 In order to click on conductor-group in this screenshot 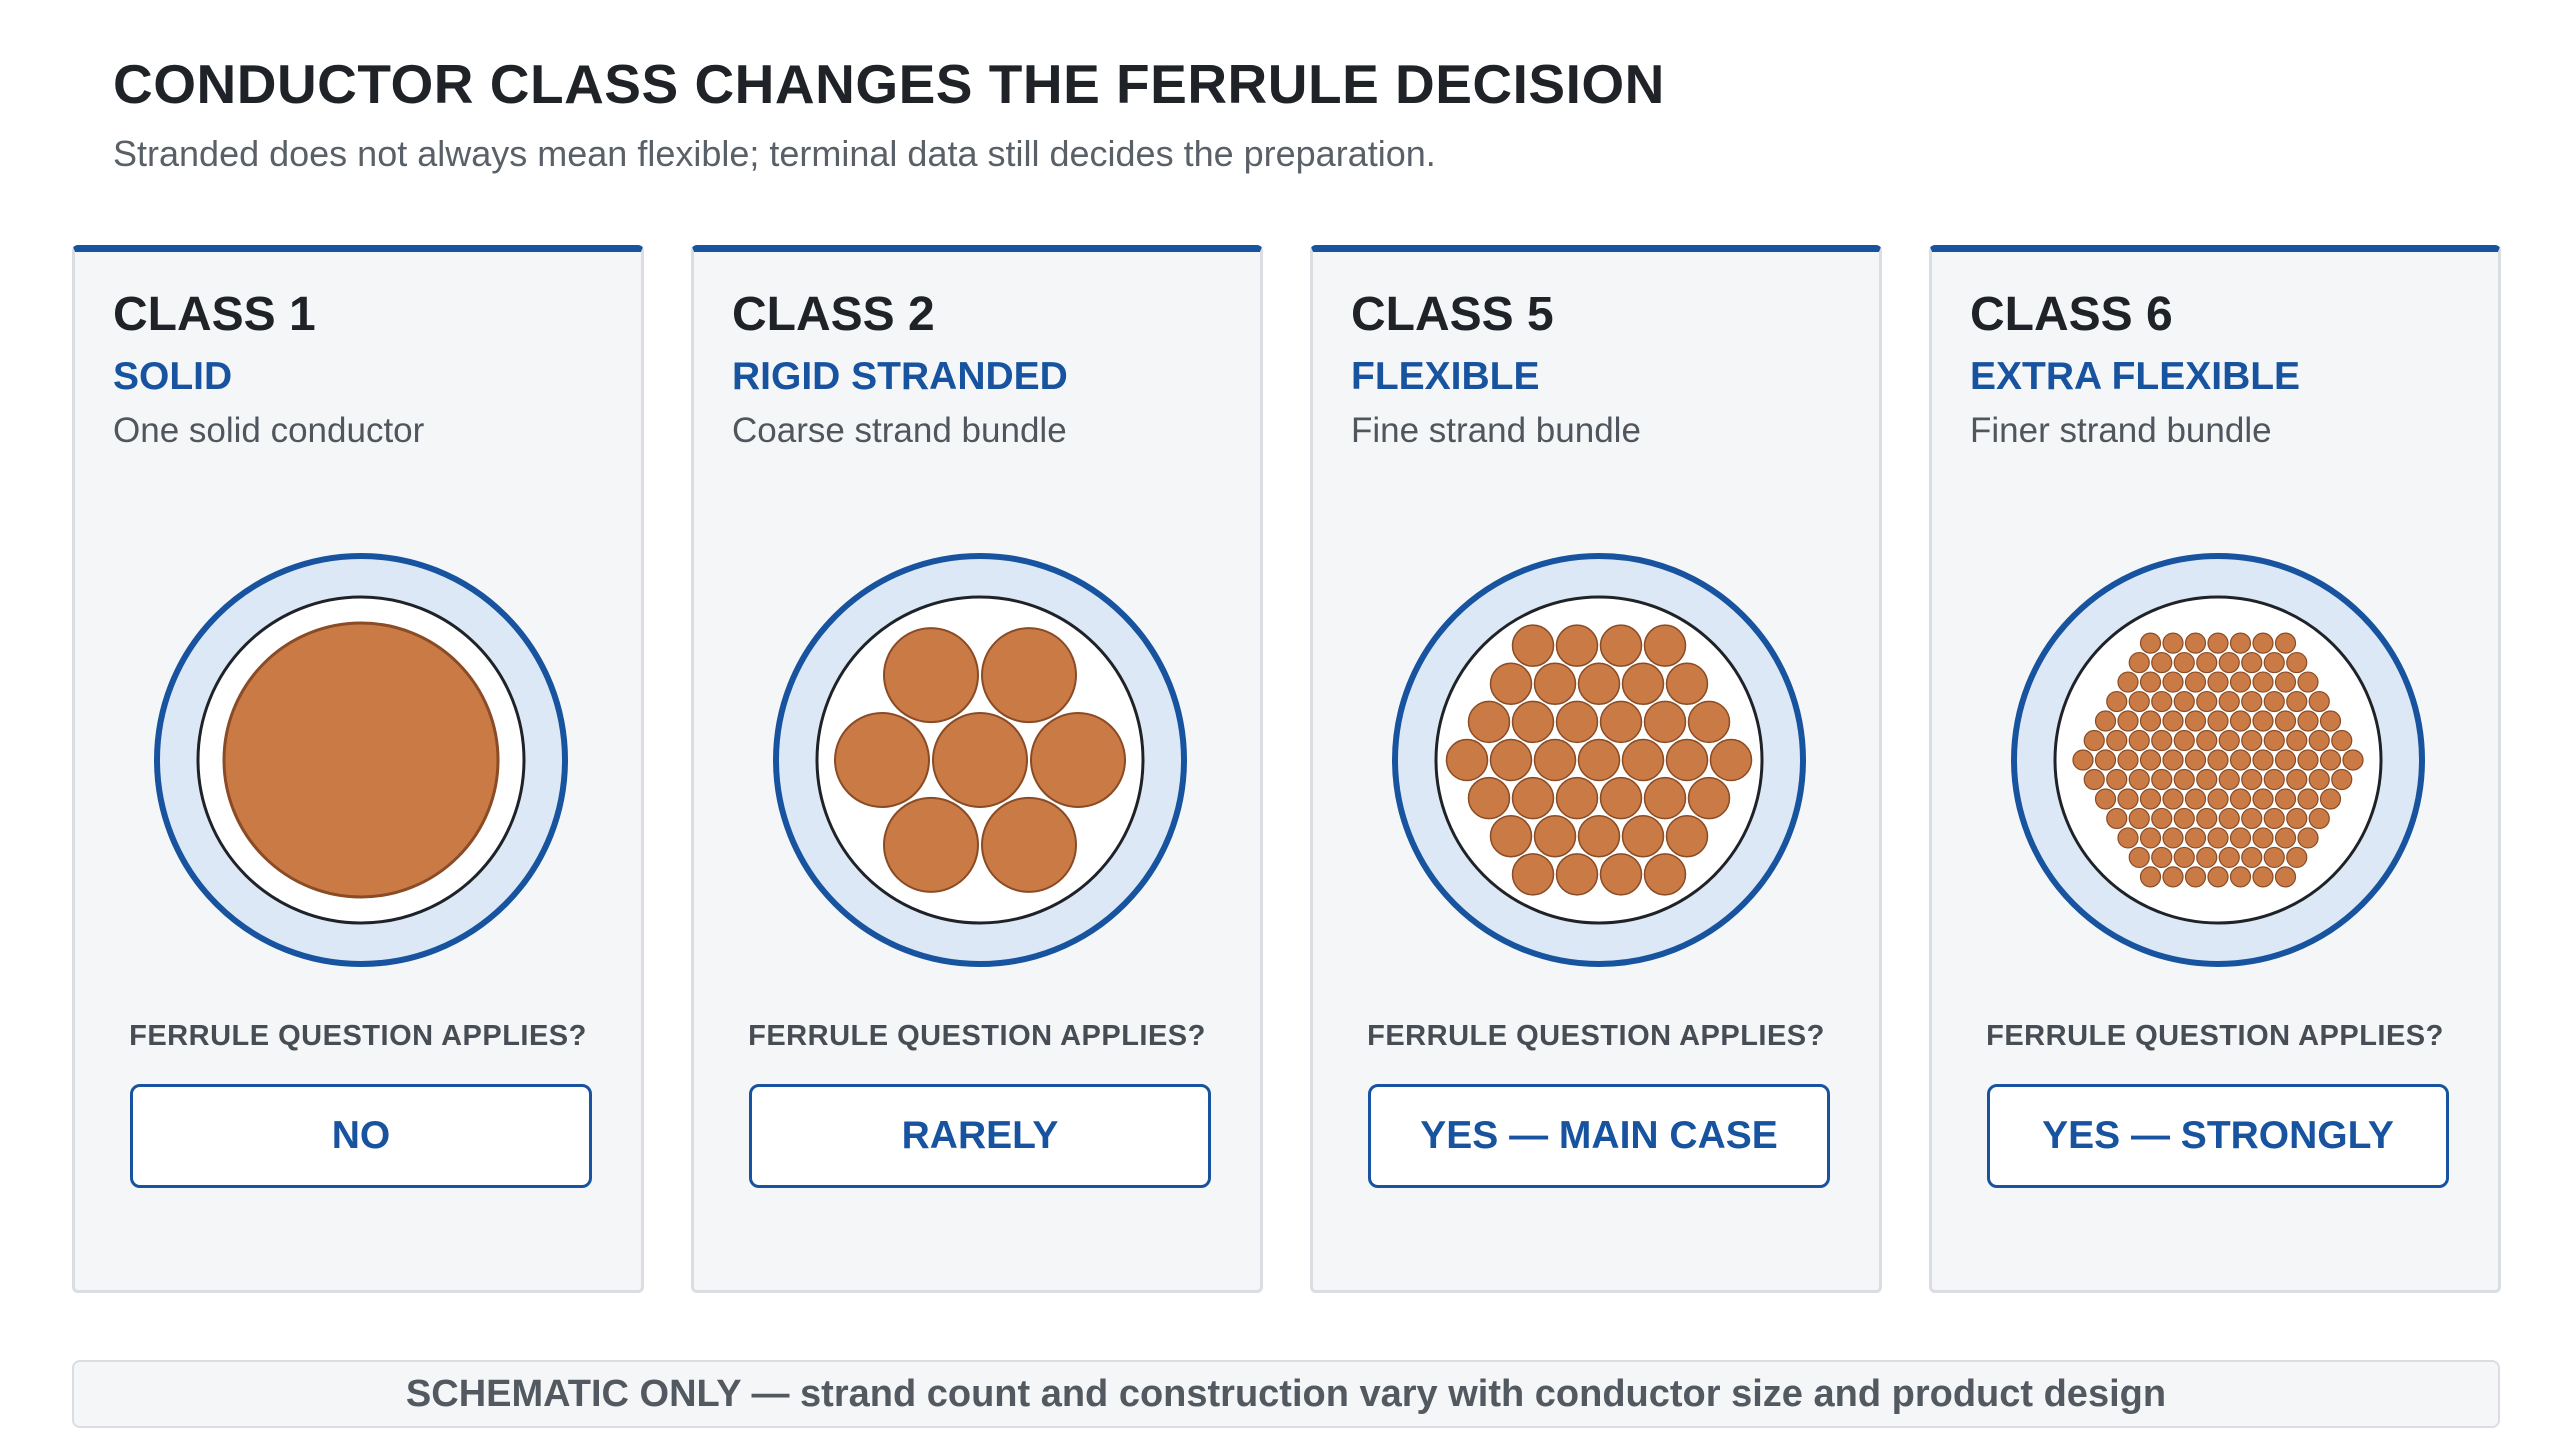, I will do `click(361, 760)`.